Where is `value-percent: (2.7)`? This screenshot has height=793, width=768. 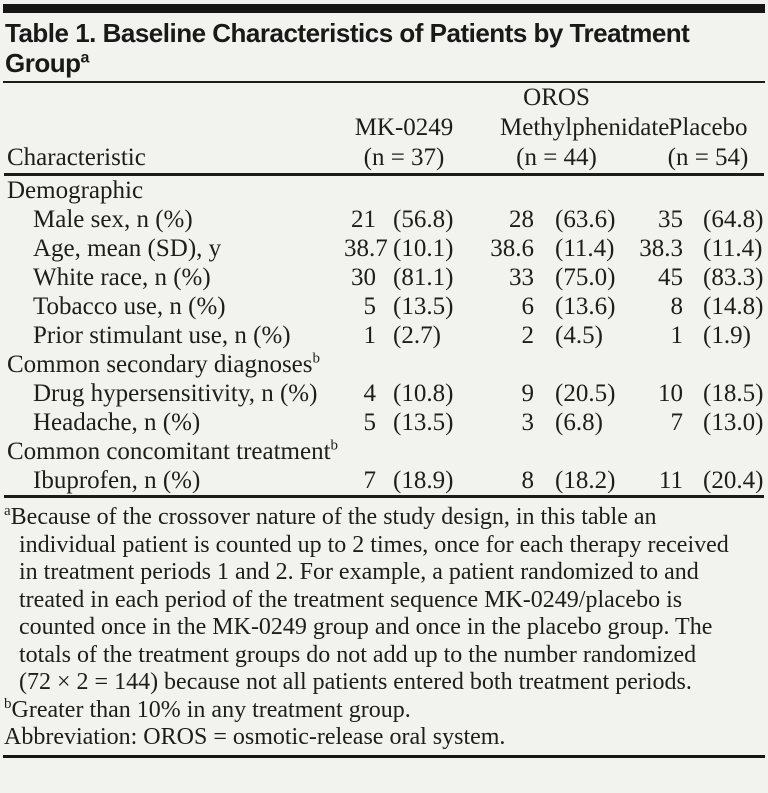 value-percent: (2.7) is located at coordinates (417, 335).